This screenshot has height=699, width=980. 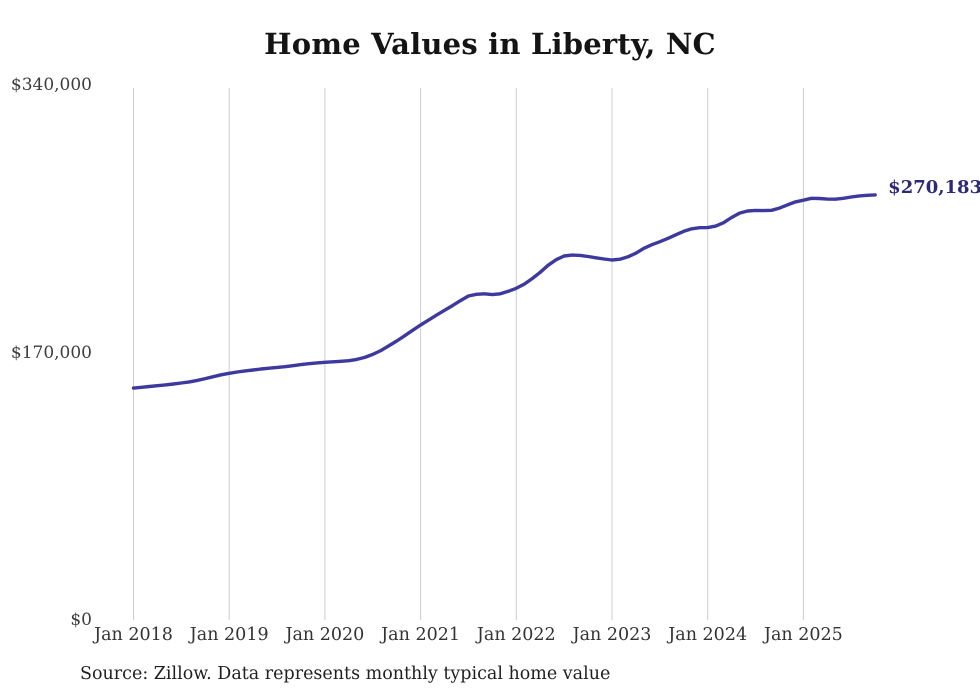 I want to click on current-value-label: $270,183, so click(x=934, y=187).